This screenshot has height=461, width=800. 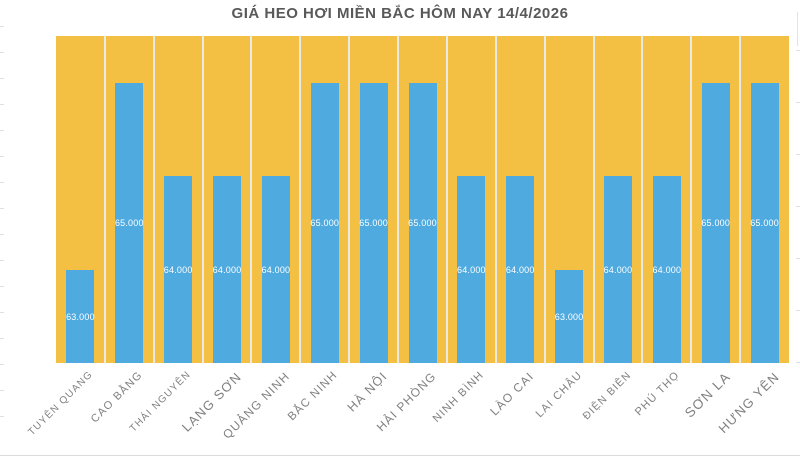 What do you see at coordinates (400, 13) in the screenshot?
I see `chart-title: GIÁ HEO HƠI MIỀN BẮC HÔM NAY 14/4/2026` at bounding box center [400, 13].